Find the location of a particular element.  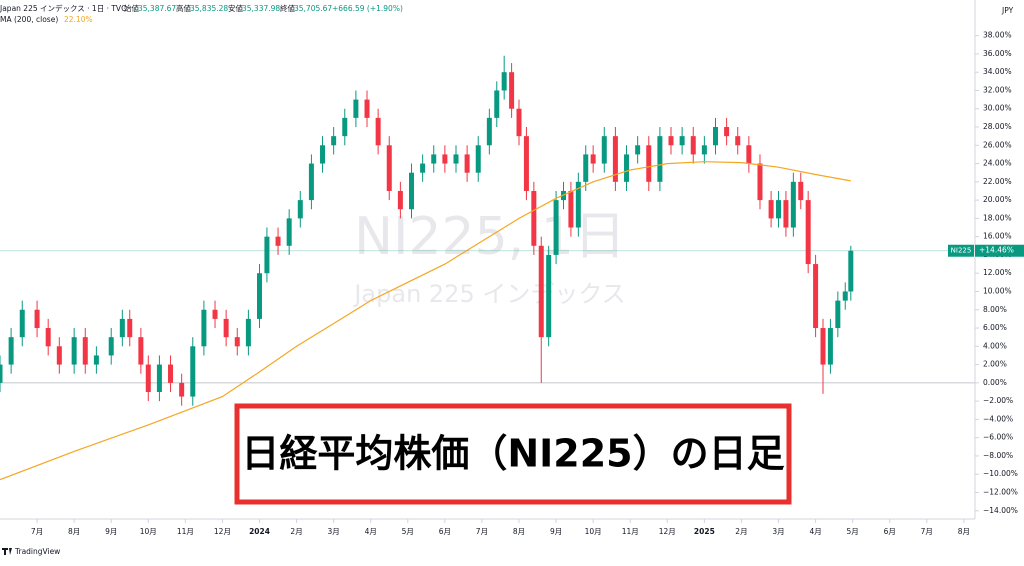

x-tick-label: 2月 is located at coordinates (741, 531).